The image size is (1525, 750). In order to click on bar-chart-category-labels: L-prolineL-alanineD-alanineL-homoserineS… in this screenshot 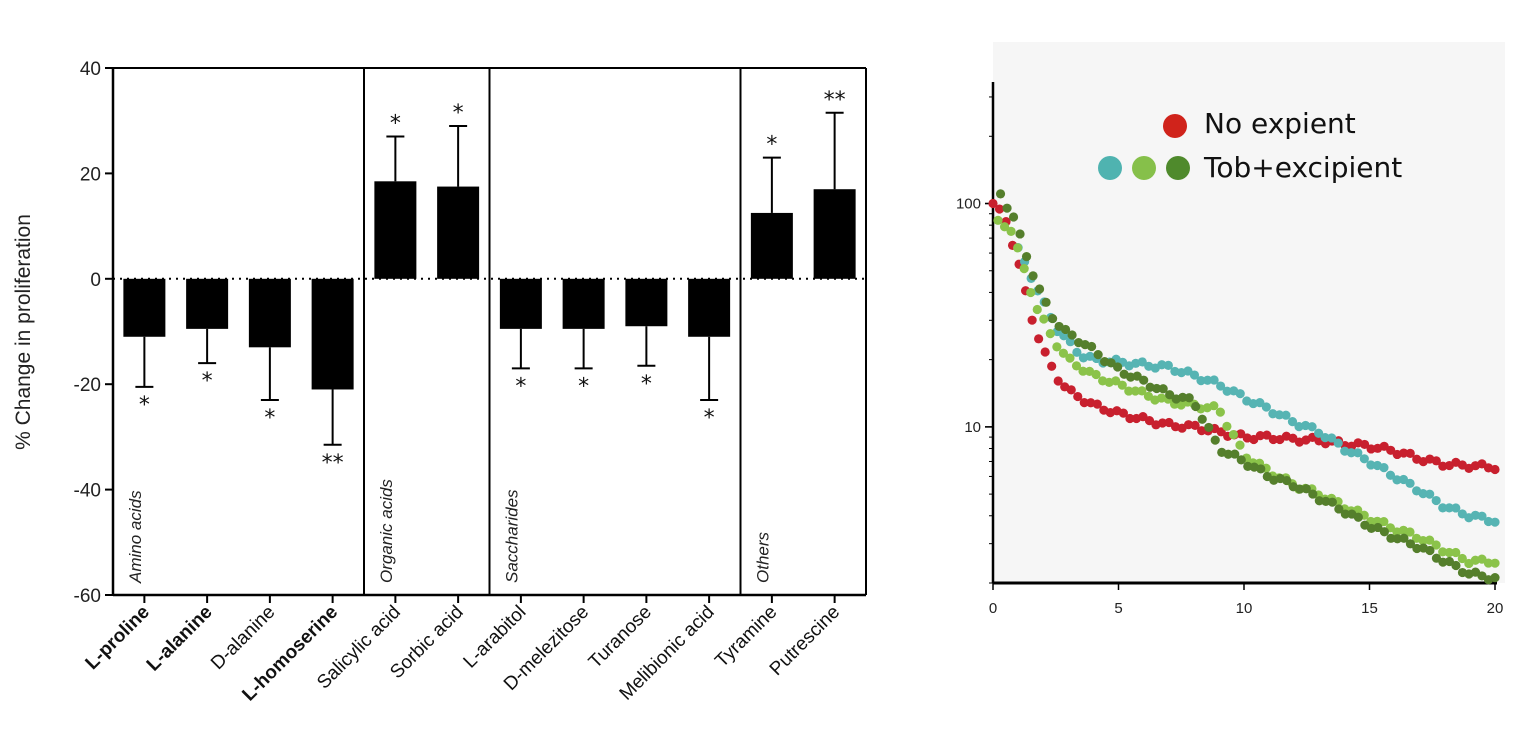, I will do `click(463, 650)`.